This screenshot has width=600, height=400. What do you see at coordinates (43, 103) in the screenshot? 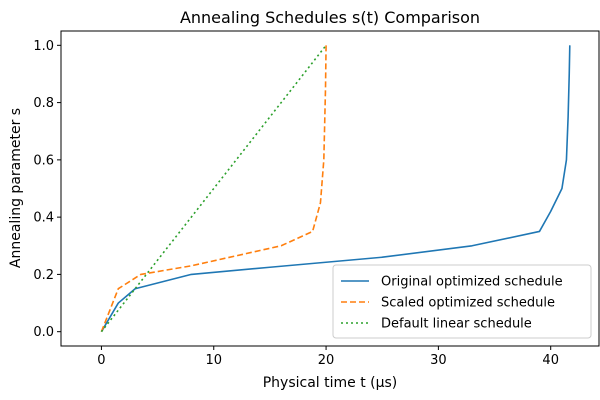
I see `y-tick-label: 0.8` at bounding box center [43, 103].